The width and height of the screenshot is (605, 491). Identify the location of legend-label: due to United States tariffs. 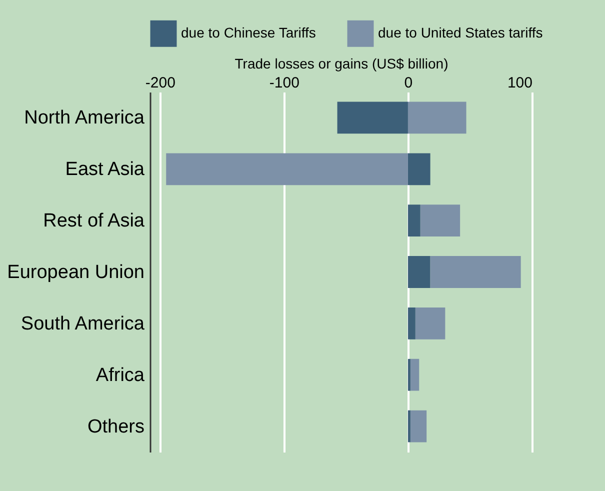
(460, 32).